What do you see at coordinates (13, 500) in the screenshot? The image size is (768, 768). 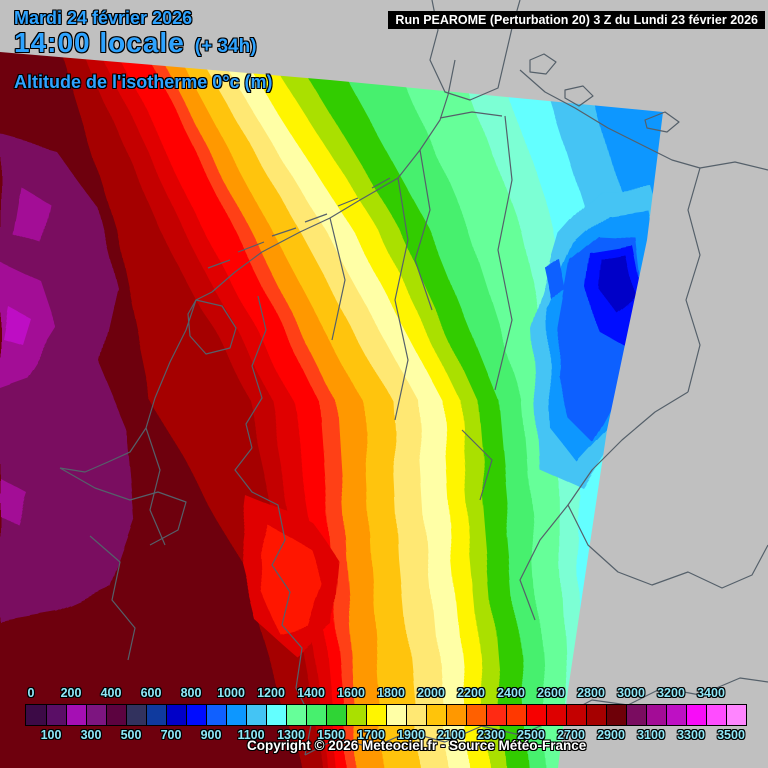 I see `magenta-3100m-c` at bounding box center [13, 500].